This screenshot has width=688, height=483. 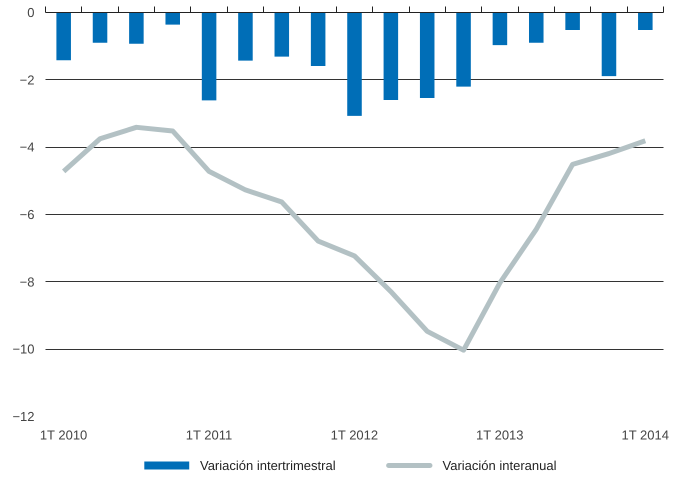 What do you see at coordinates (209, 435) in the screenshot?
I see `x-tick-label: 1T 2011` at bounding box center [209, 435].